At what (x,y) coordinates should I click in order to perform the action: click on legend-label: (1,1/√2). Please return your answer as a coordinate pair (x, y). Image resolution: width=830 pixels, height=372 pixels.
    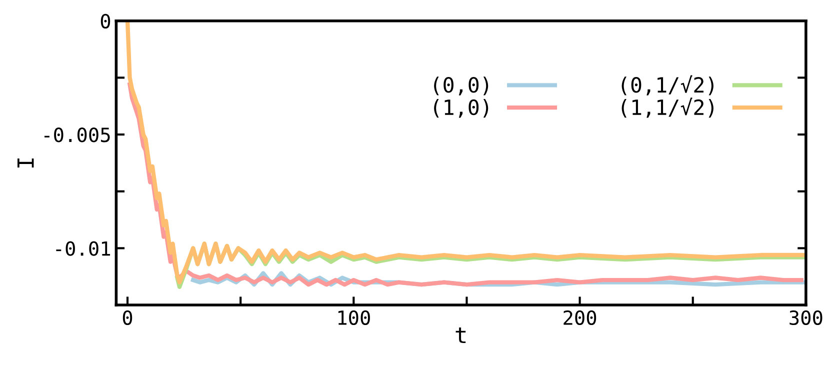
    Looking at the image, I should click on (668, 108).